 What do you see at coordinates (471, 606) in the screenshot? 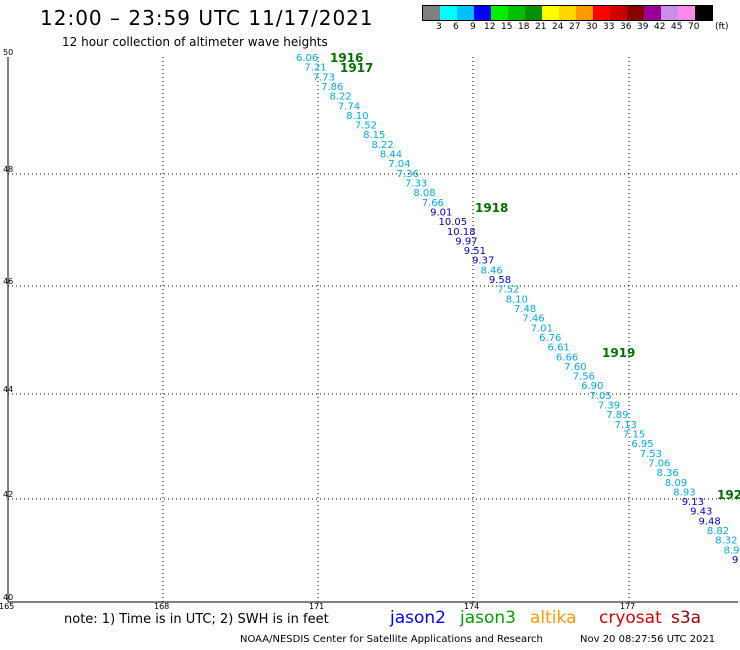
I see `x-axis-label: 174` at bounding box center [471, 606].